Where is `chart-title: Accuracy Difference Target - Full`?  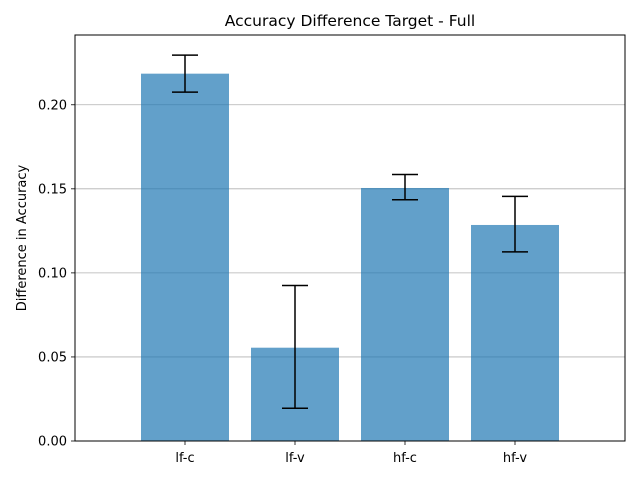
chart-title: Accuracy Difference Target - Full is located at coordinates (350, 21).